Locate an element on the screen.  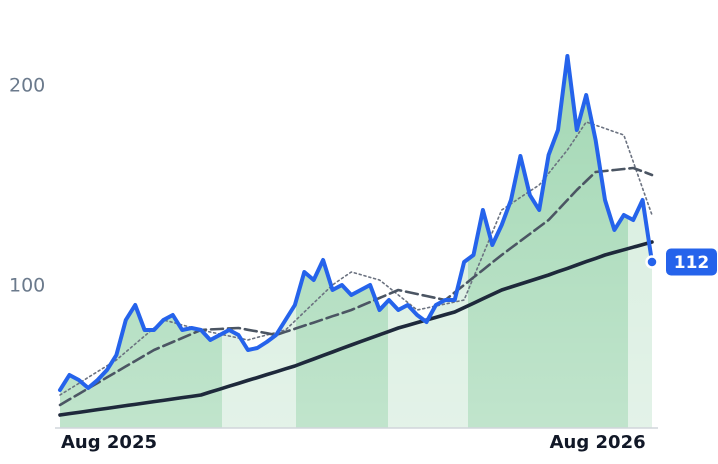
last-value-label: 112 is located at coordinates (692, 263).